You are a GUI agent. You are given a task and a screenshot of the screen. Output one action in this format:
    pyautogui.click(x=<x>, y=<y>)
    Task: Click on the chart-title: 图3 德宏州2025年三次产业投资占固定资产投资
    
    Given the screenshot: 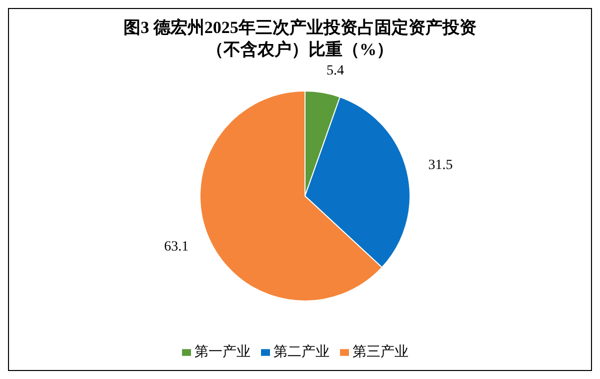 What is the action you would take?
    pyautogui.click(x=300, y=28)
    